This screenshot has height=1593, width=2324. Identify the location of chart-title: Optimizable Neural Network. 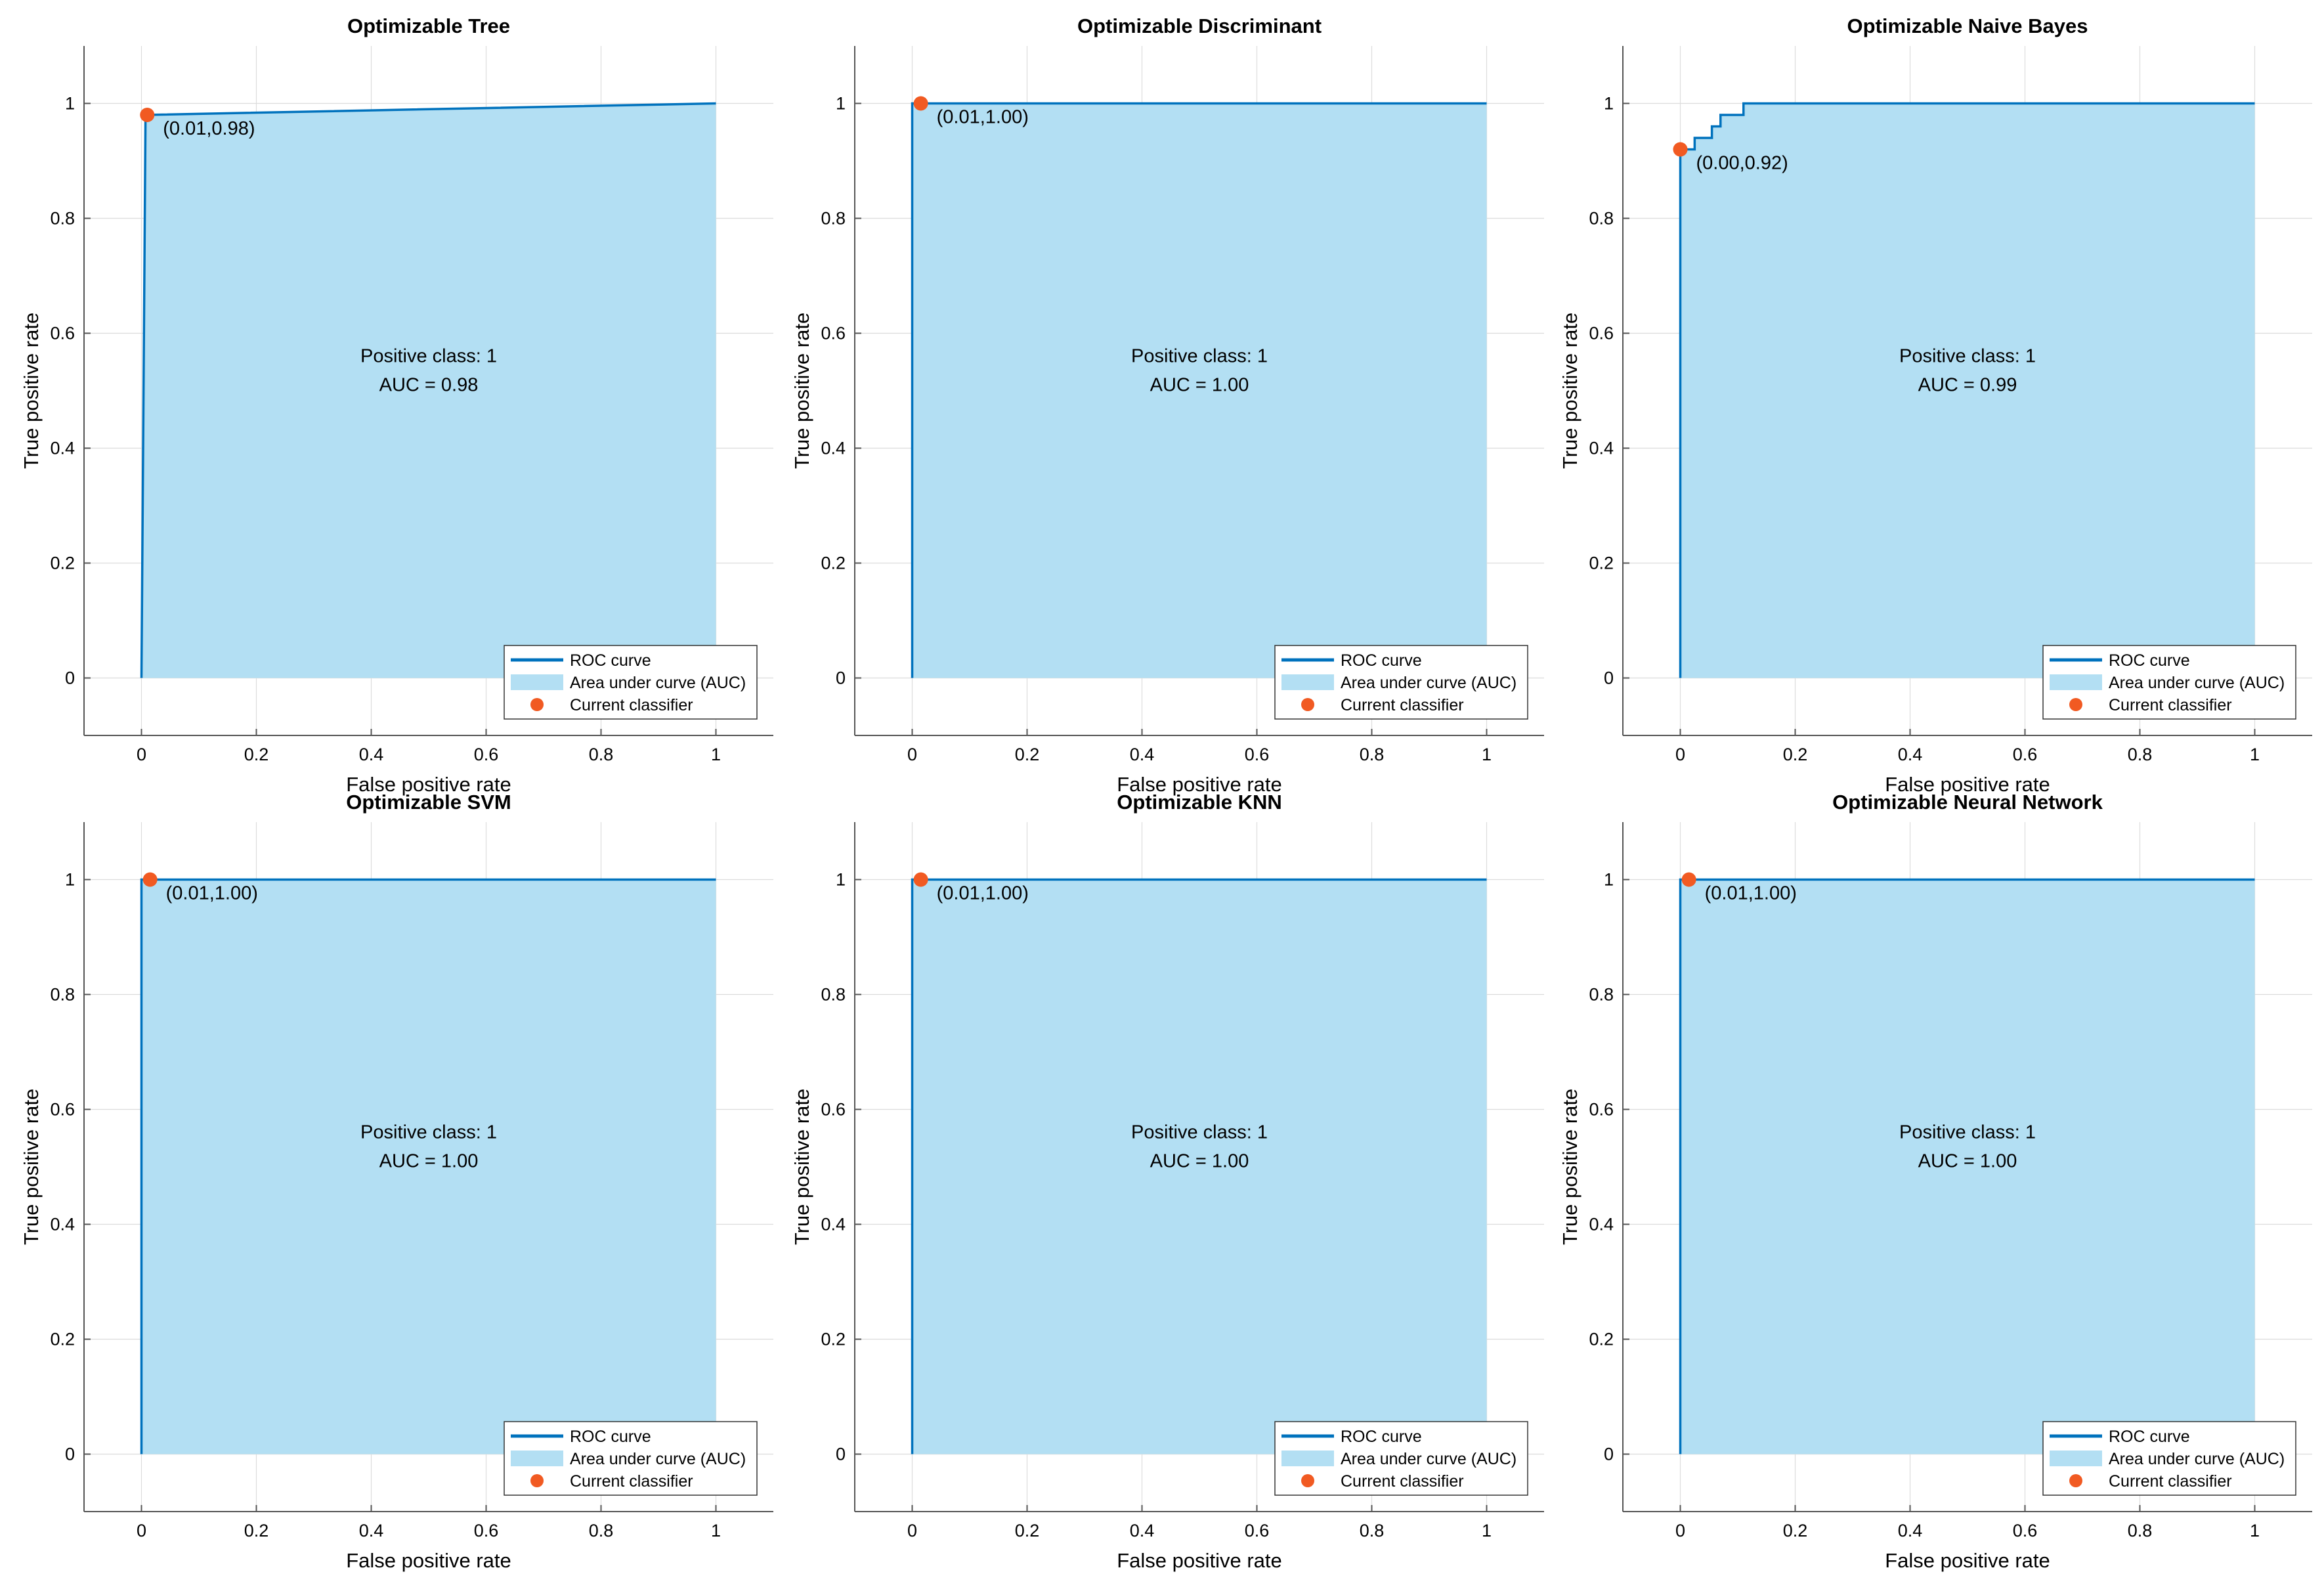
(1967, 802).